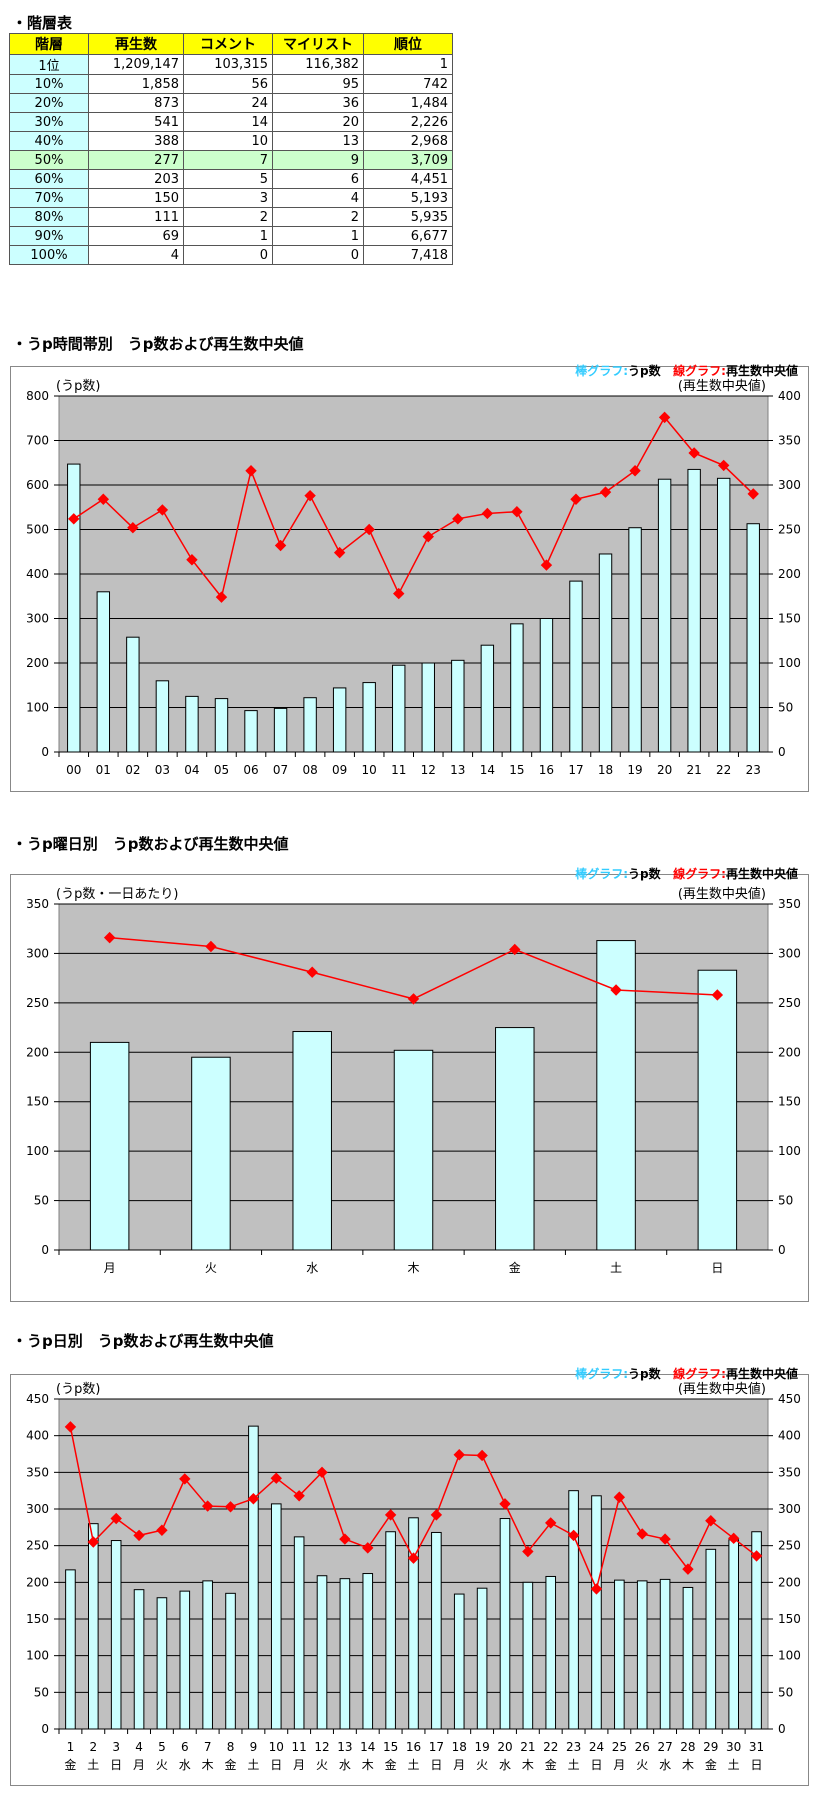 This screenshot has height=1800, width=820. I want to click on header-level: 階層, so click(49, 44).